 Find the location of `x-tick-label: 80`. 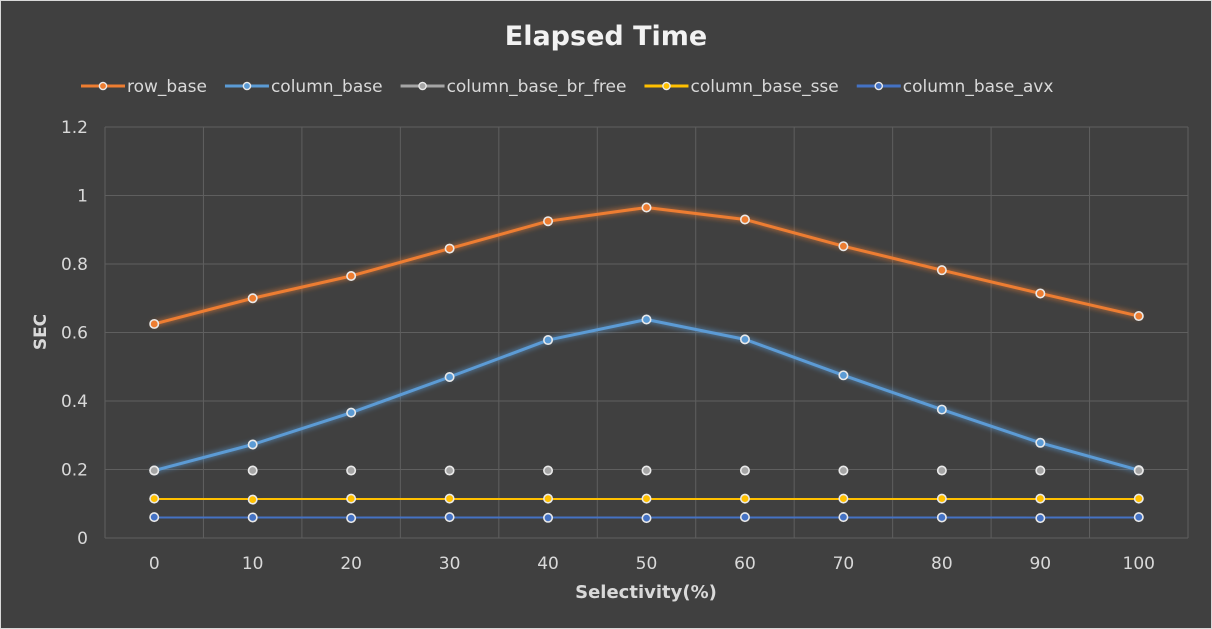

x-tick-label: 80 is located at coordinates (942, 564).